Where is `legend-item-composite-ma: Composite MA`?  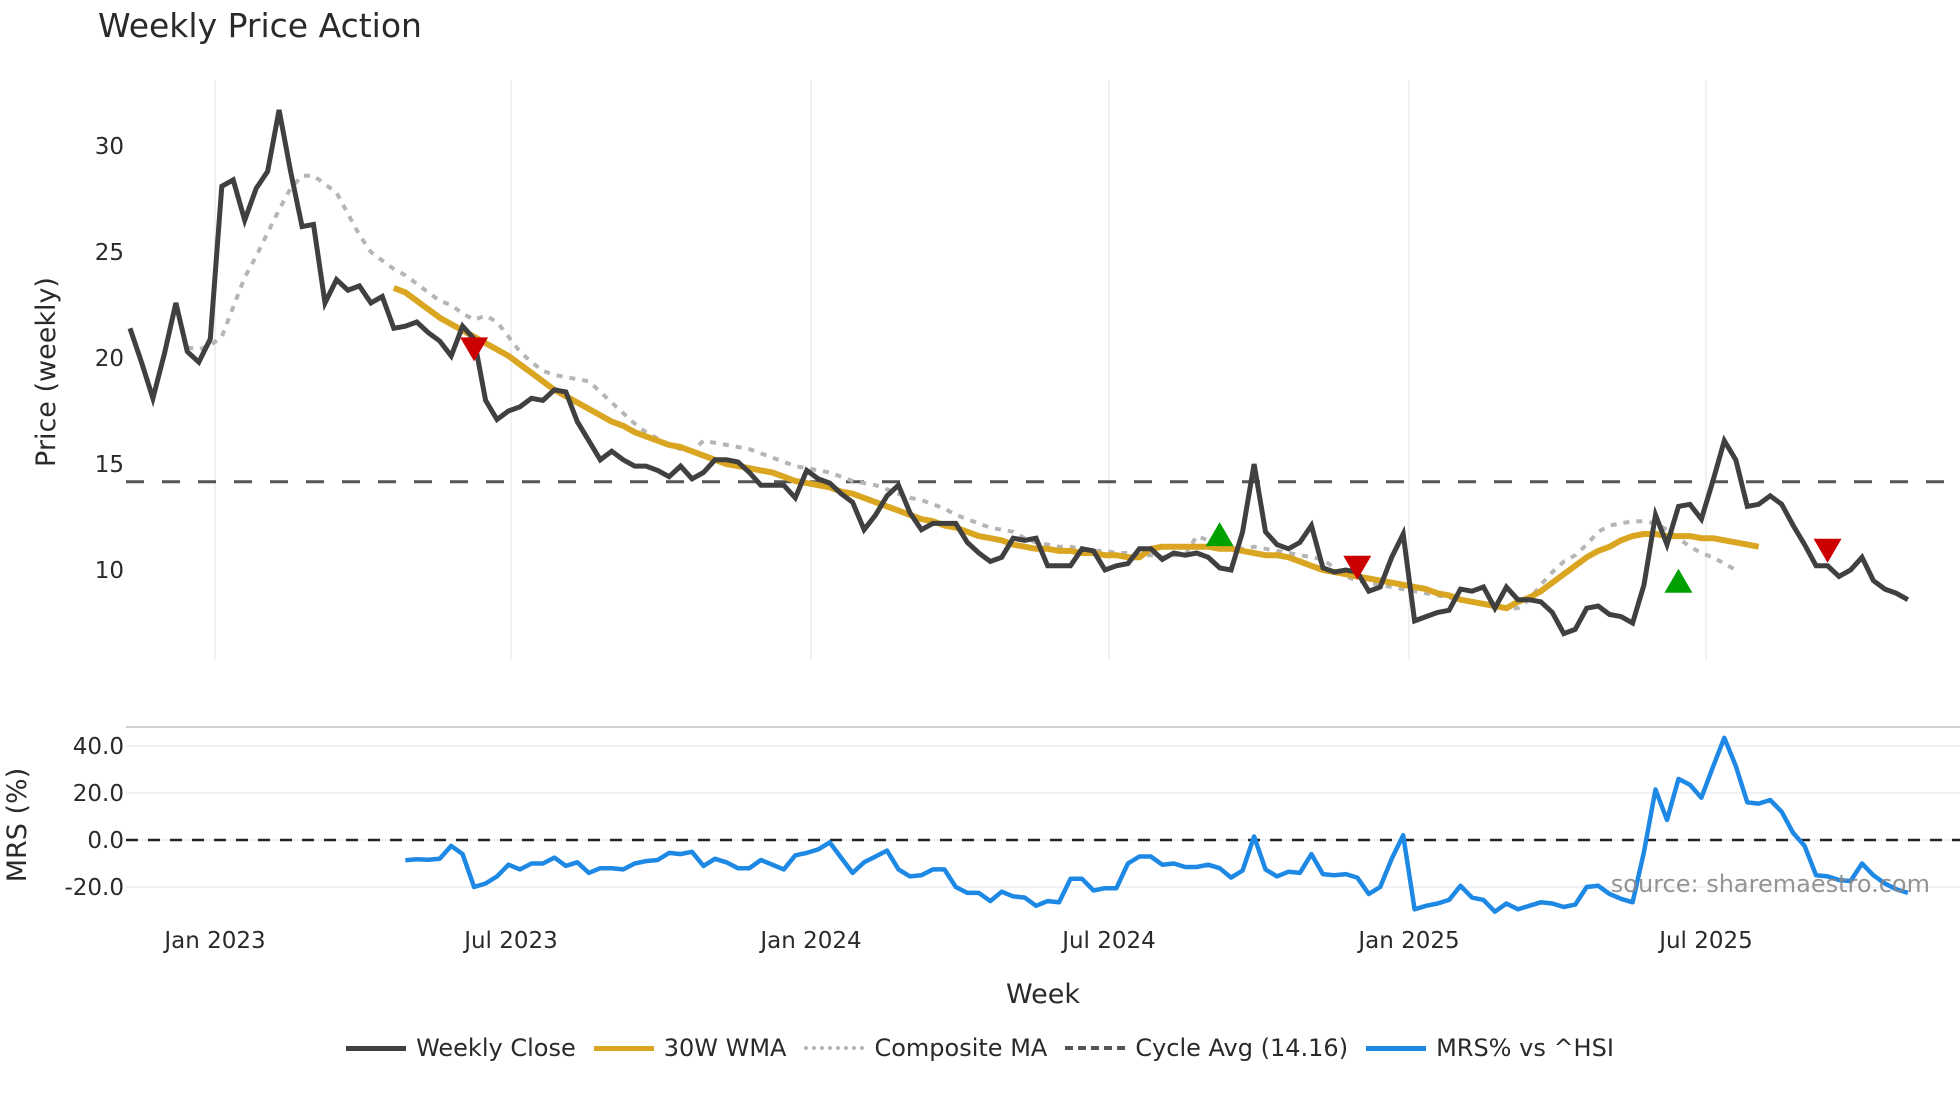
legend-item-composite-ma: Composite MA is located at coordinates (925, 1048).